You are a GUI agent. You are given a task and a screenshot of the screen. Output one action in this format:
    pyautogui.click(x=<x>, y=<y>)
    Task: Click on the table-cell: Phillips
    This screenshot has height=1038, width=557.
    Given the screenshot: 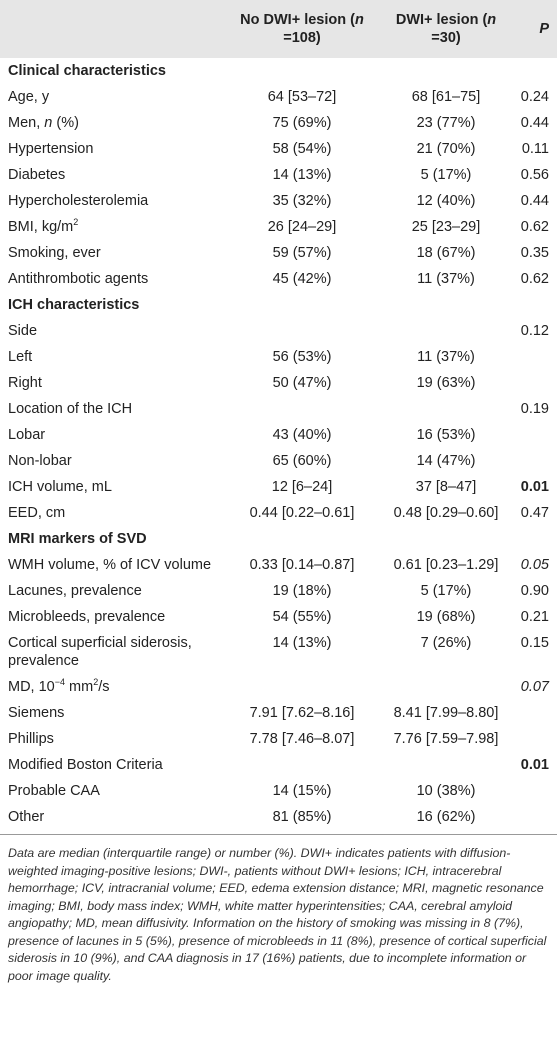 What is the action you would take?
    pyautogui.click(x=31, y=739)
    